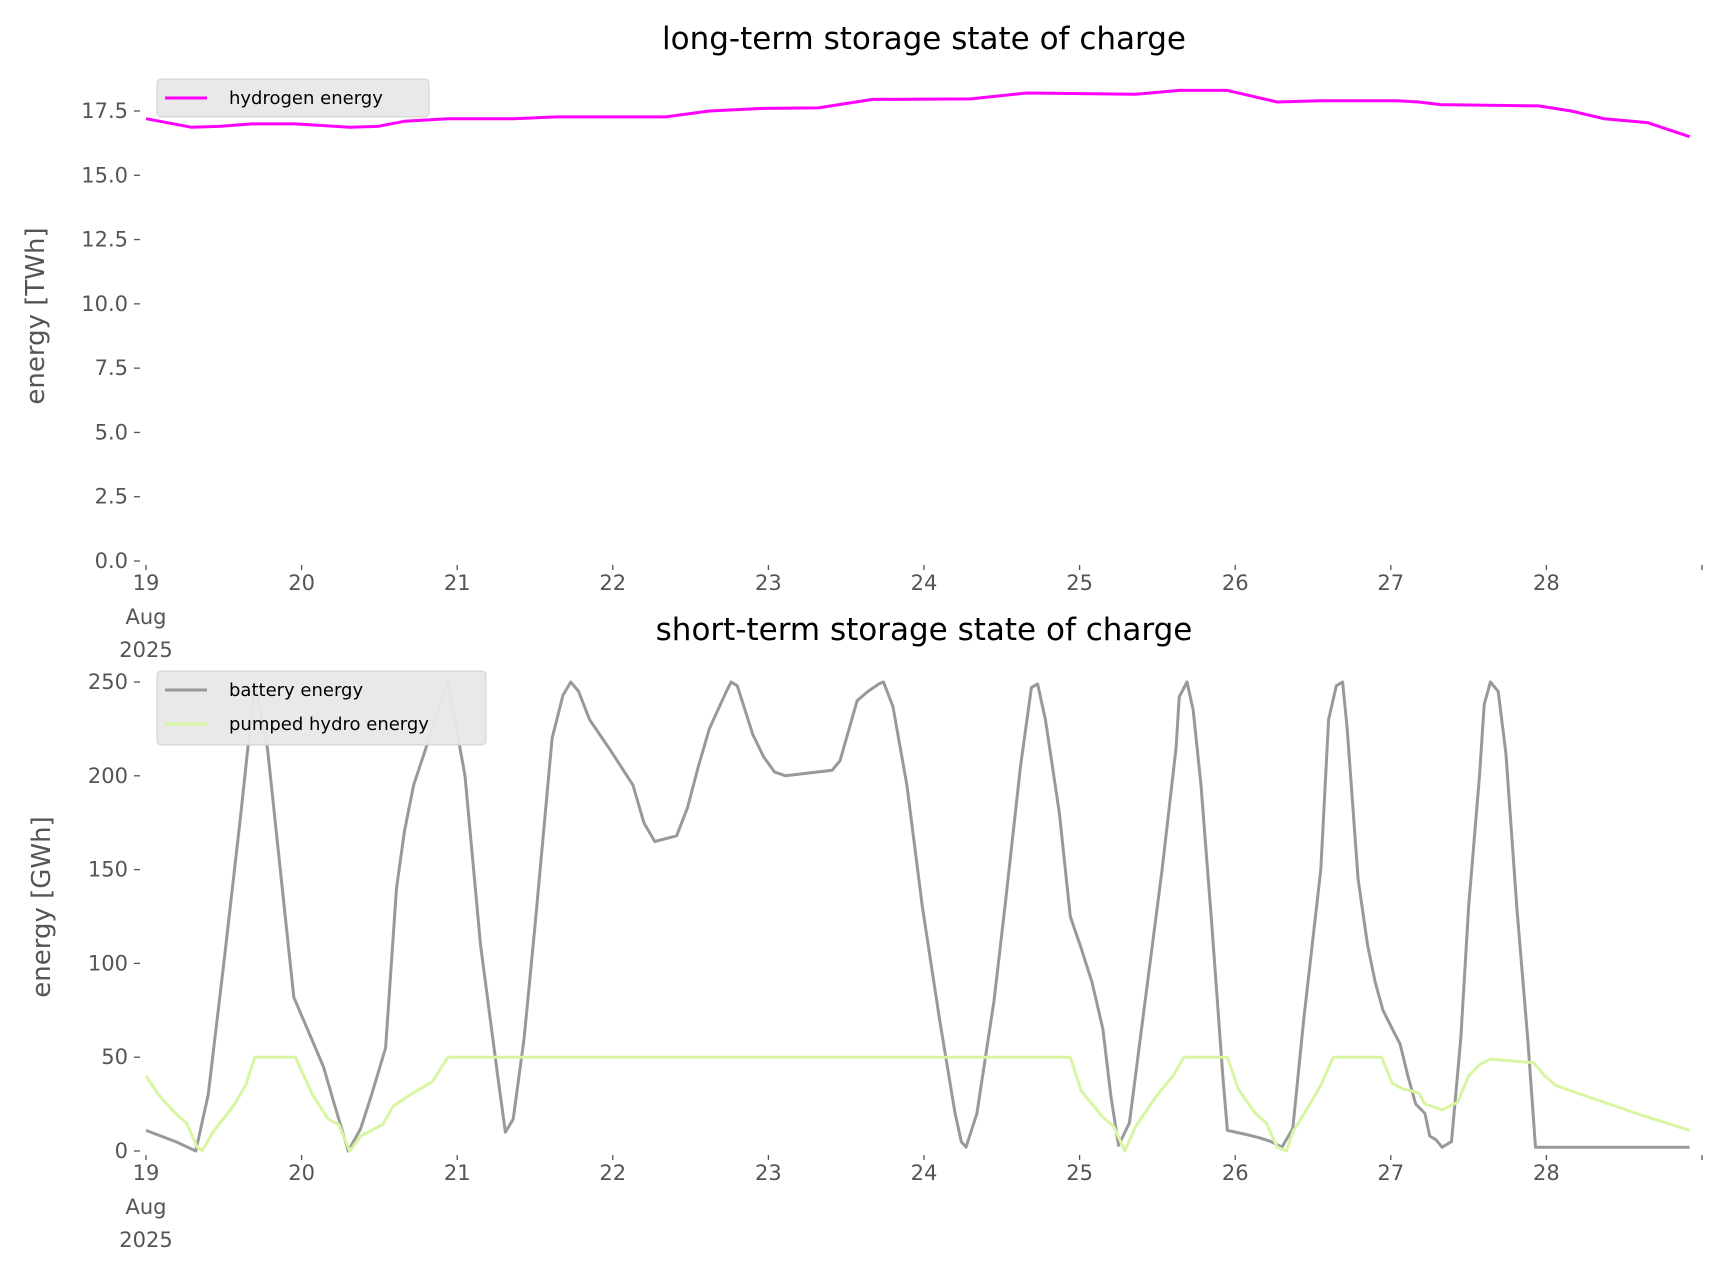 The image size is (1715, 1281). I want to click on bottom-ytick-label: 200, so click(108, 776).